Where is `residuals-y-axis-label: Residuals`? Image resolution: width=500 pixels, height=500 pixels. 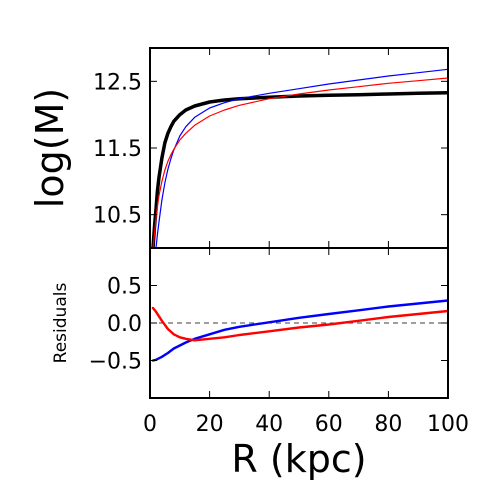 residuals-y-axis-label: Residuals is located at coordinates (61, 323).